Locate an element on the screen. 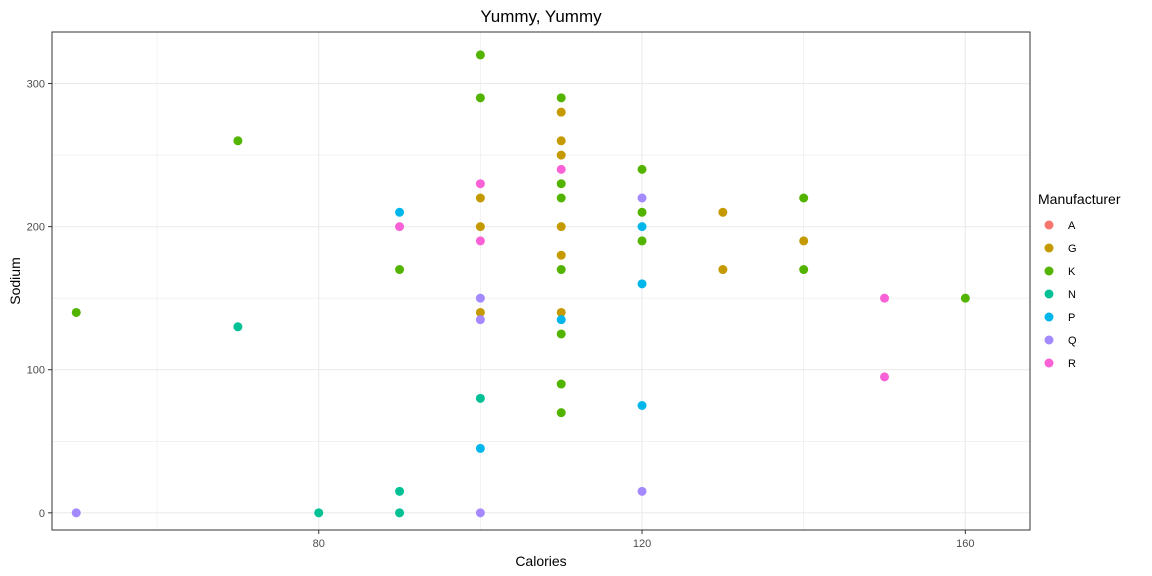  legend-key-r is located at coordinates (1049, 363).